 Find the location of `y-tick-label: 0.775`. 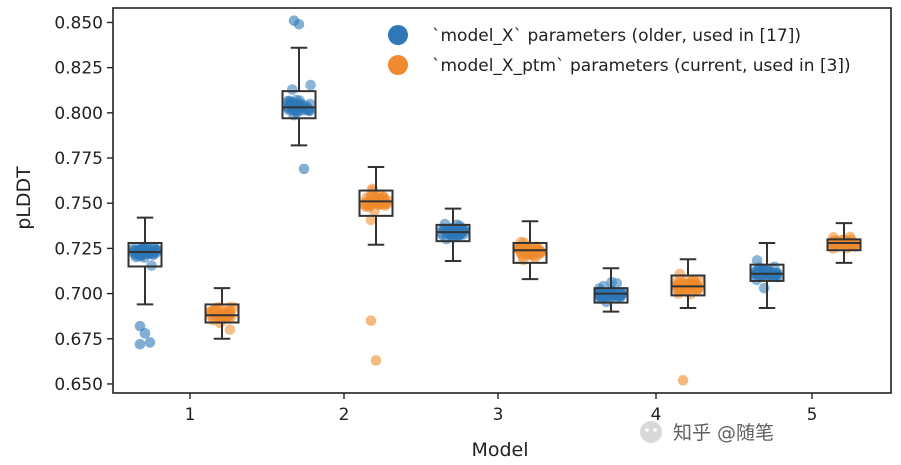

y-tick-label: 0.775 is located at coordinates (78, 159).